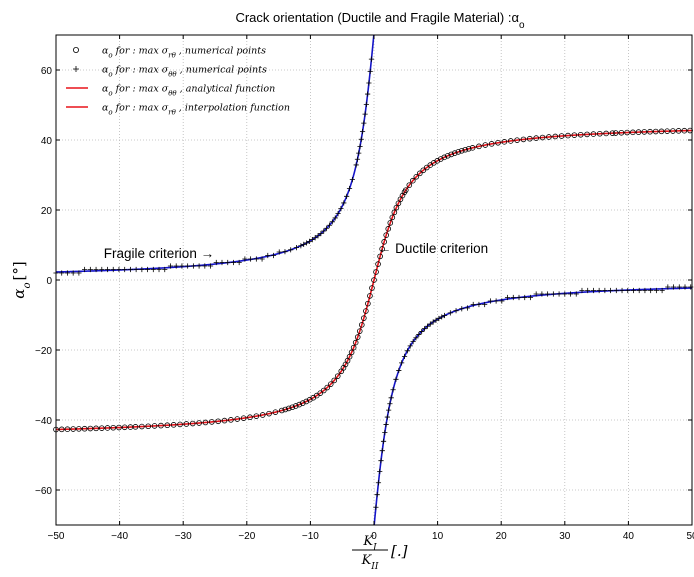 The height and width of the screenshot is (577, 694). What do you see at coordinates (119, 536) in the screenshot?
I see `x-tick-label: −40` at bounding box center [119, 536].